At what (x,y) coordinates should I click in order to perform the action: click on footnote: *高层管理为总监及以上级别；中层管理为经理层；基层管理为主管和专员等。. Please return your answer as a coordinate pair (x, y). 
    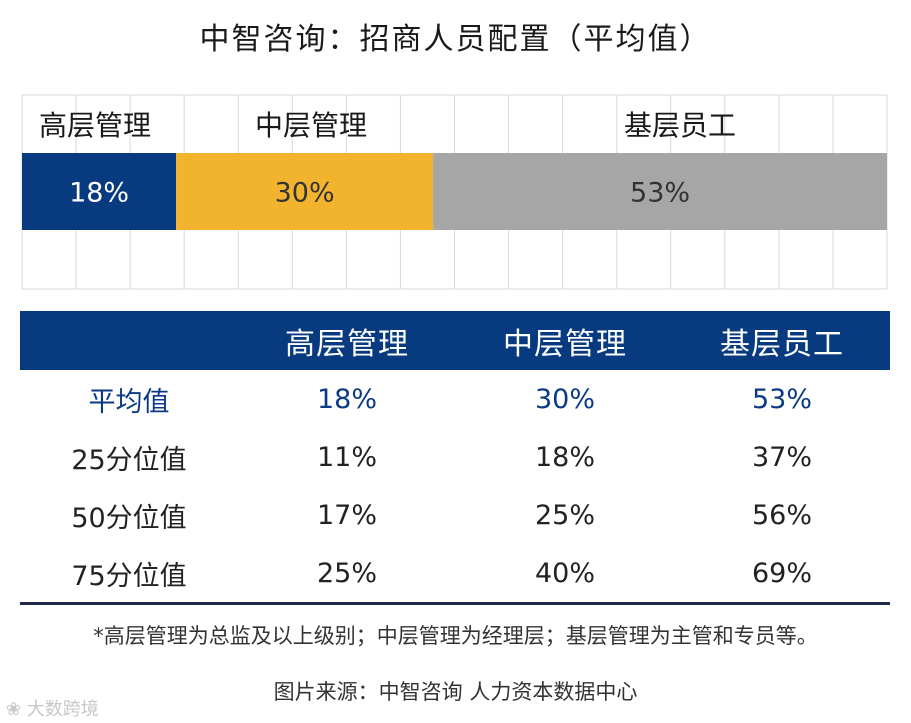
    Looking at the image, I should click on (455, 636).